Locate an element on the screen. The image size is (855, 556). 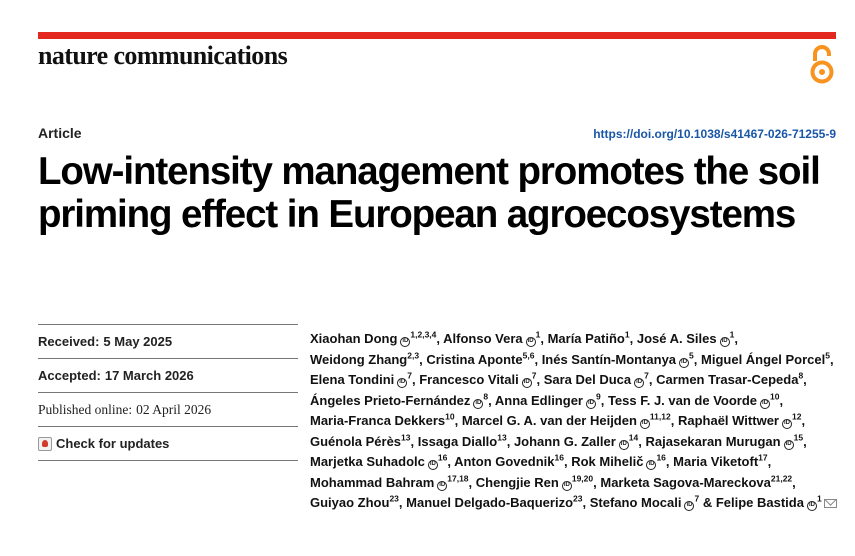
author-name-text: Raphaël Wittwer is located at coordinates (728, 420).